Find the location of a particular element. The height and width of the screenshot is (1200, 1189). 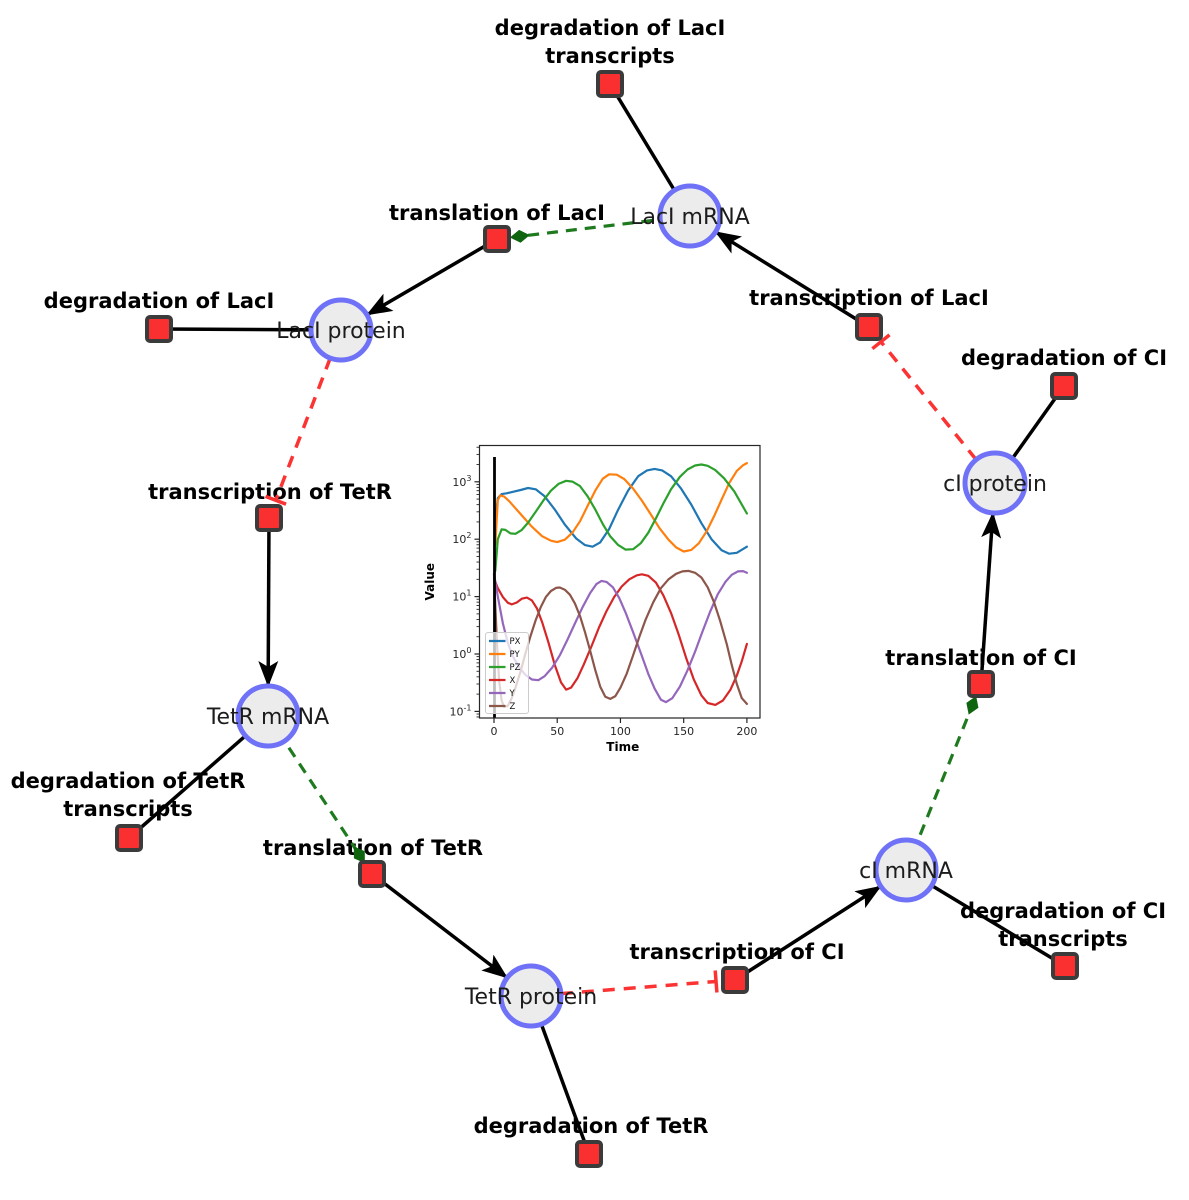

reaction-label-deg_tetr: degradation of TetR is located at coordinates (591, 1126).